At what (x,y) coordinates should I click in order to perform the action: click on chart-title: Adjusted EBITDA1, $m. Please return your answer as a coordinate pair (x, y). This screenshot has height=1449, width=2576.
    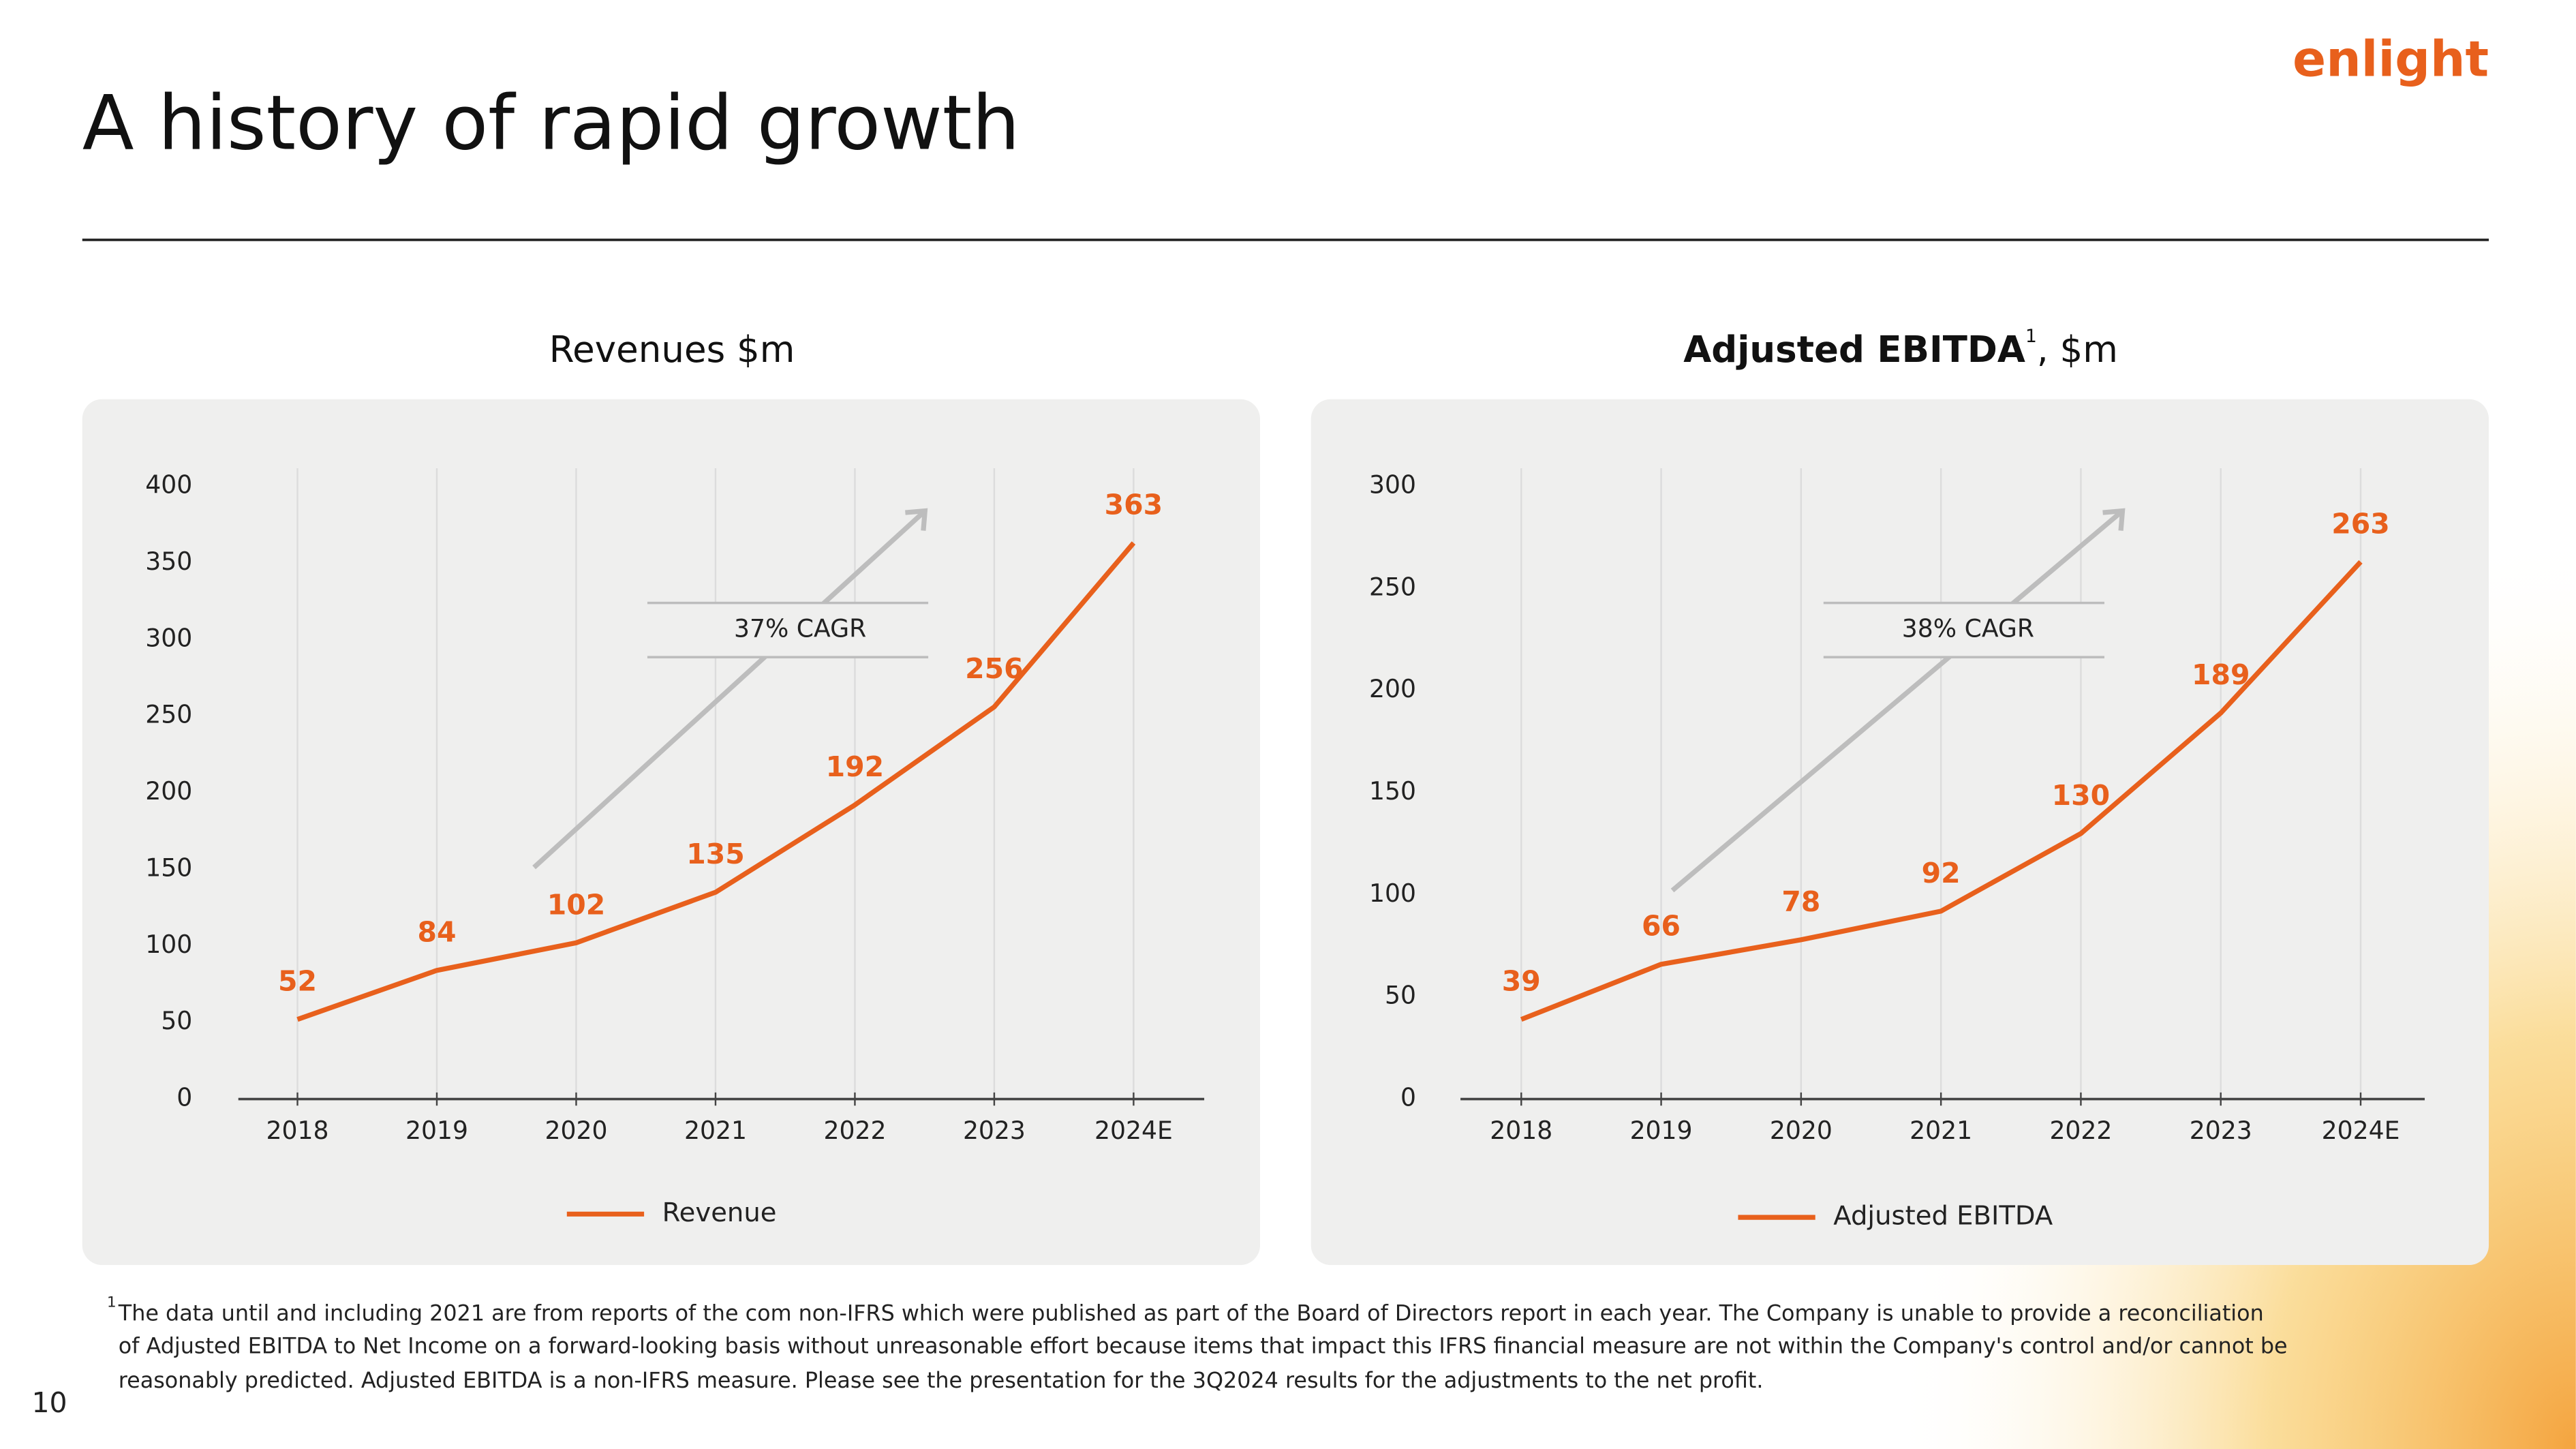
    Looking at the image, I should click on (1900, 348).